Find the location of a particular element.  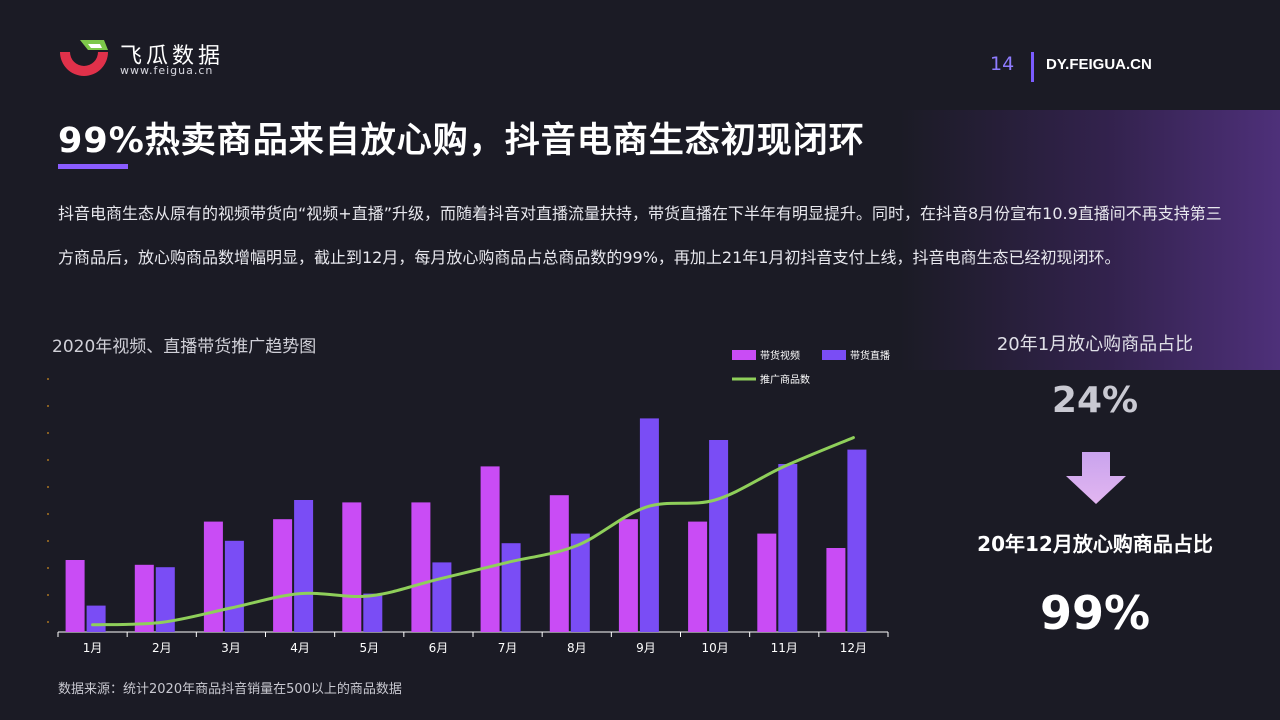

legend-label: 推广商品数 is located at coordinates (785, 379).